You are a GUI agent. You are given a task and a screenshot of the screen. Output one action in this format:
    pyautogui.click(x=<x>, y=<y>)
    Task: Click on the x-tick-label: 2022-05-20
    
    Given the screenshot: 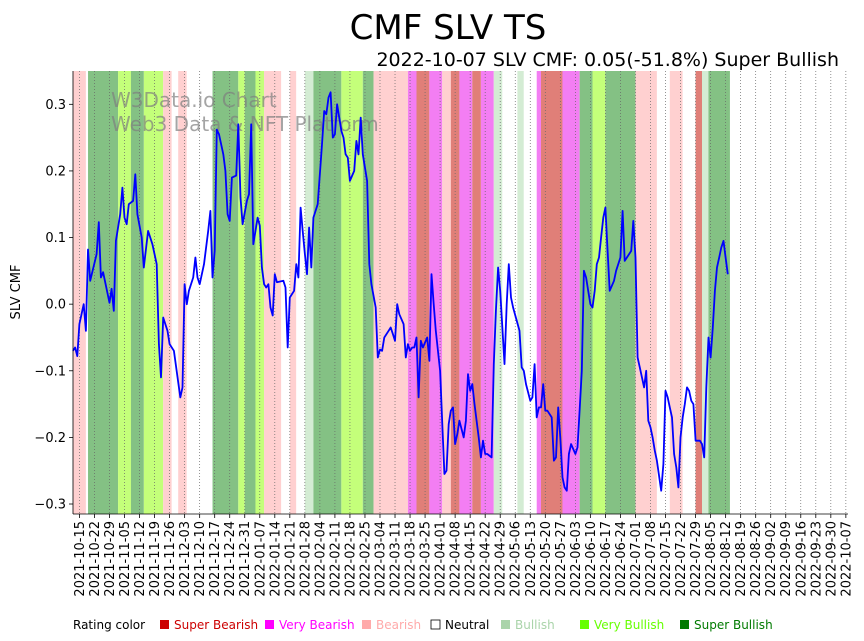 What is the action you would take?
    pyautogui.click(x=546, y=559)
    